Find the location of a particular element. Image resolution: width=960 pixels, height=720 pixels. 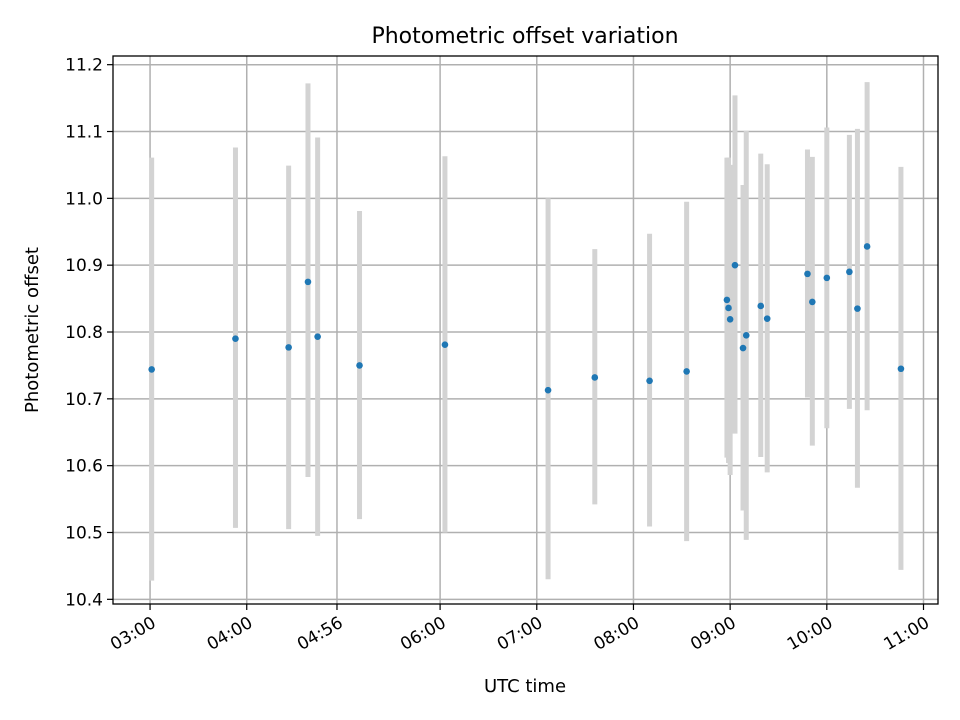

chart-title: Photometric offset variation is located at coordinates (524, 36).